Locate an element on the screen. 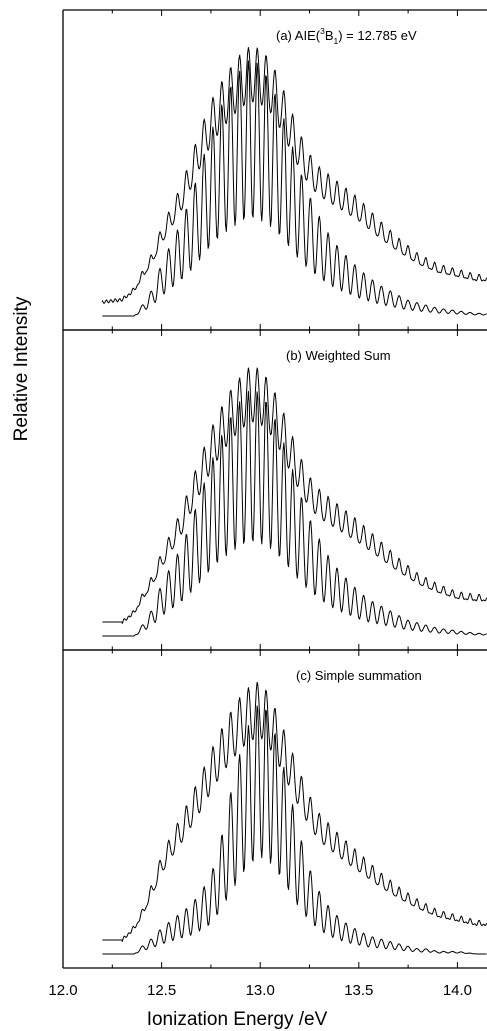 Image resolution: width=487 pixels, height=1031 pixels. panel-label-sub: 1 is located at coordinates (335, 41).